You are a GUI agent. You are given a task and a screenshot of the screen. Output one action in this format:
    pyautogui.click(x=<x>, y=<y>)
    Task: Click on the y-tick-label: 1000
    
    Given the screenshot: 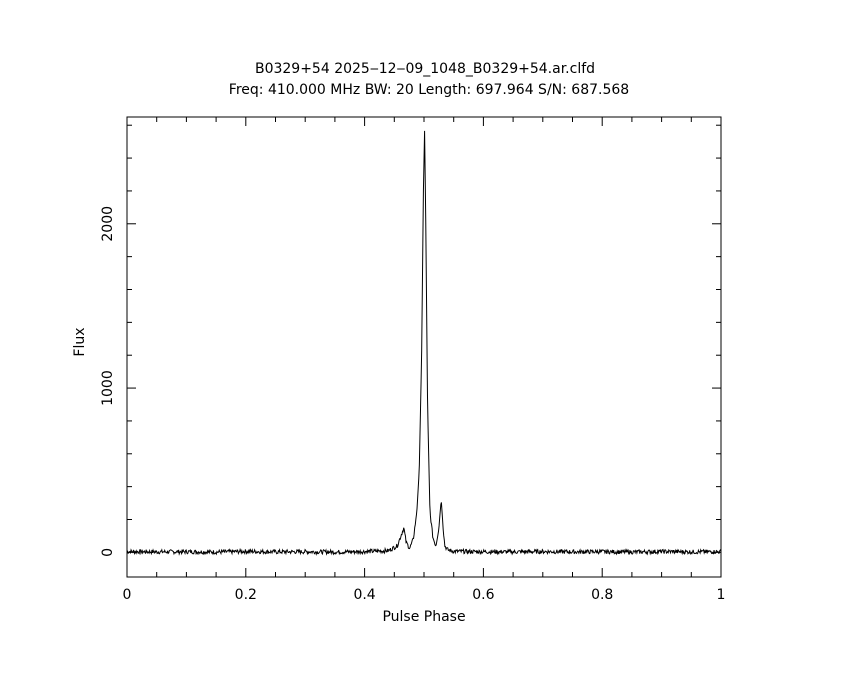 What is the action you would take?
    pyautogui.click(x=108, y=388)
    